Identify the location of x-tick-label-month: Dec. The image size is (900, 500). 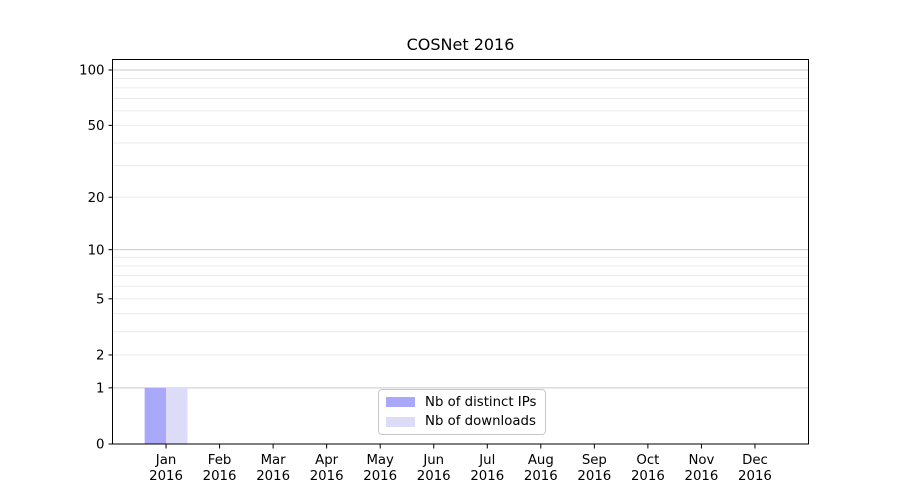
(755, 460).